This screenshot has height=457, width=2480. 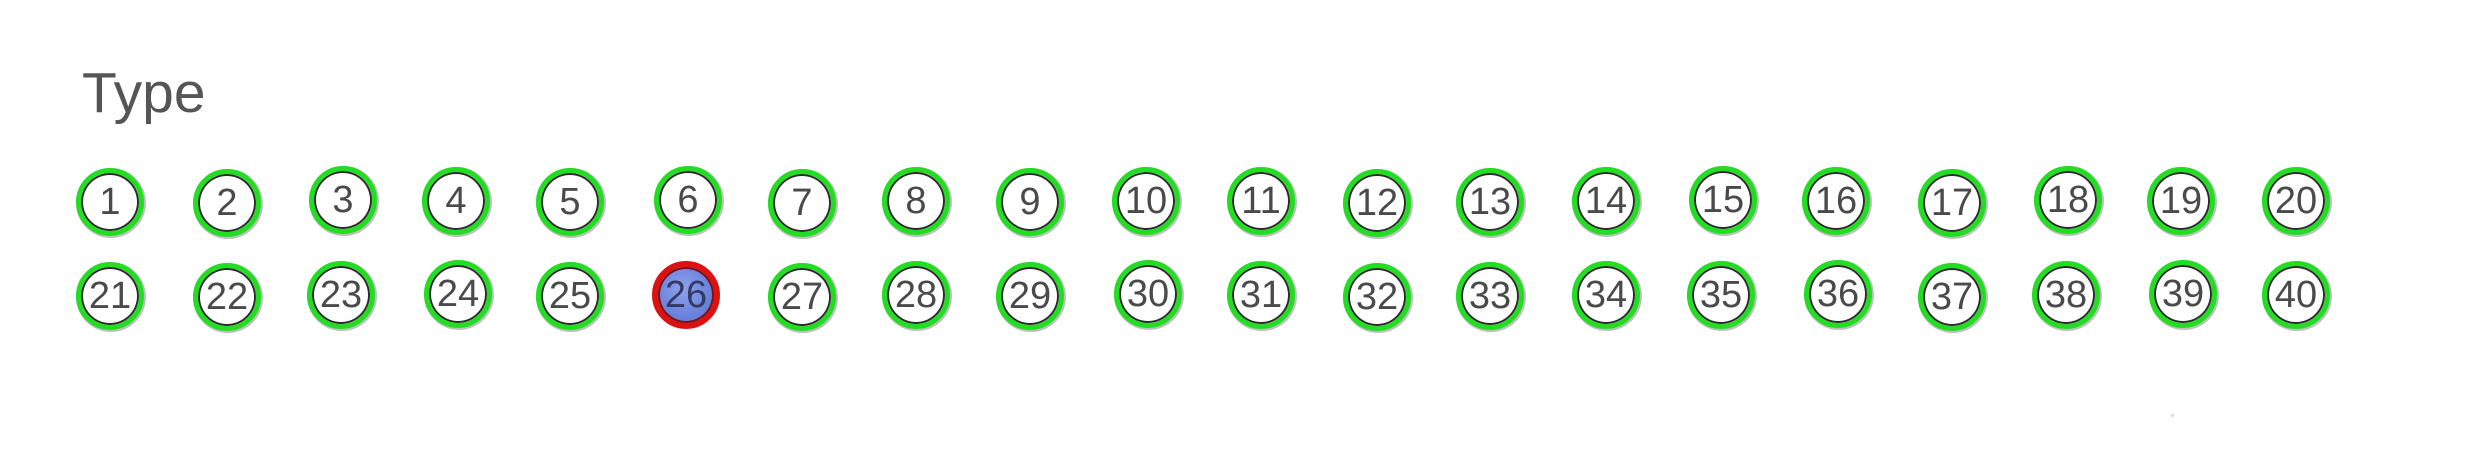 I want to click on bubble-label: 38, so click(x=2066, y=295).